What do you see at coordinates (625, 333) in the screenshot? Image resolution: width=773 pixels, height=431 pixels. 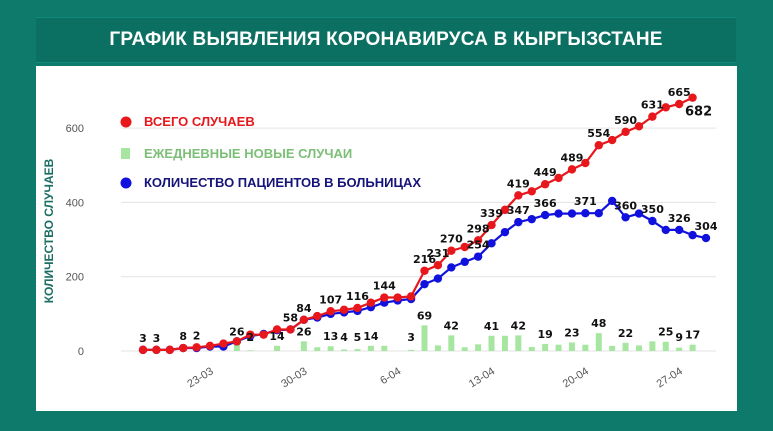 I see `daily-data-label: 22` at bounding box center [625, 333].